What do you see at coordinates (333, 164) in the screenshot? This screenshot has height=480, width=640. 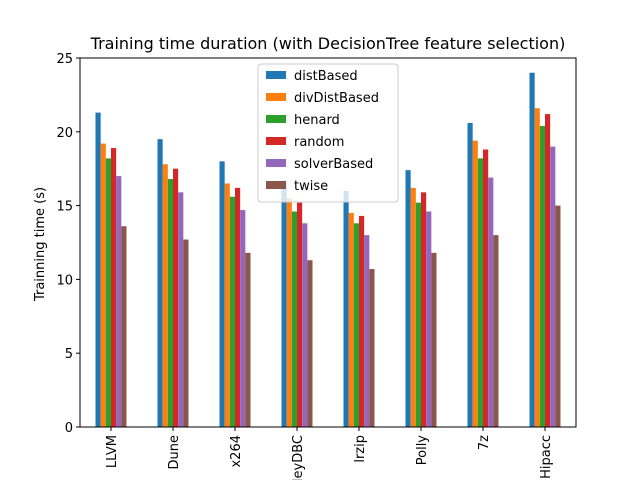 I see `legend-label: solverBased` at bounding box center [333, 164].